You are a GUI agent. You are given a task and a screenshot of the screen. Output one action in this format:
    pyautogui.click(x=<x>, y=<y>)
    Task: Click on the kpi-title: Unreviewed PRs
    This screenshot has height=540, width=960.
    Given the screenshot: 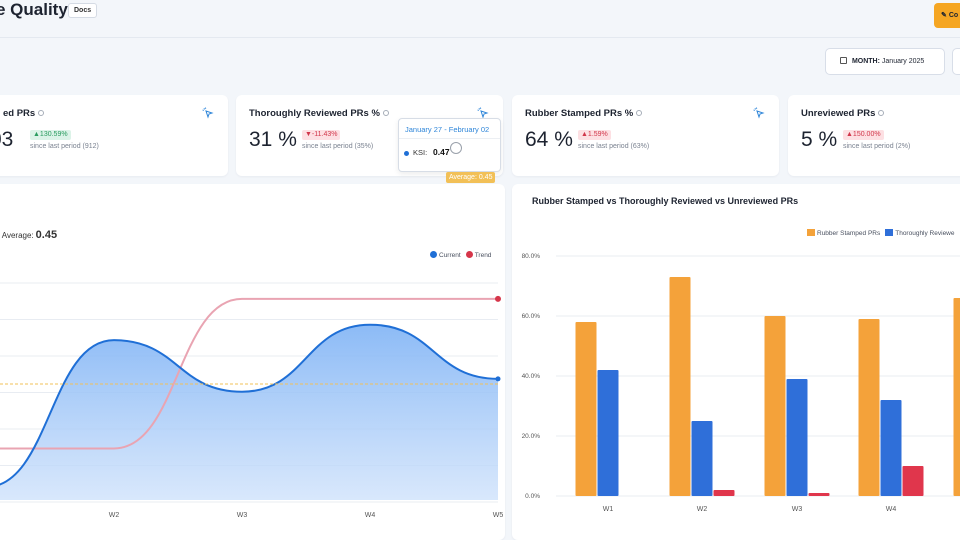 What is the action you would take?
    pyautogui.click(x=843, y=113)
    